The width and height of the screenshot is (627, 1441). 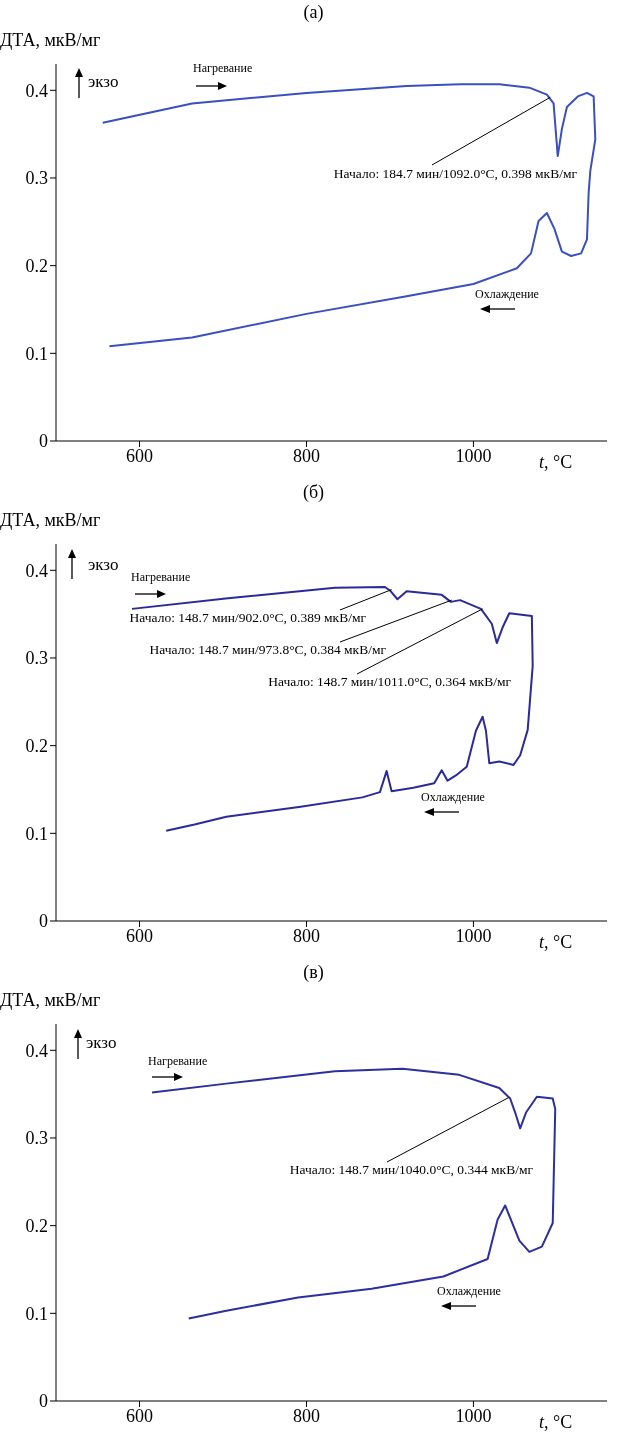 What do you see at coordinates (390, 681) in the screenshot?
I see `annotation: Начало: 148.7 мин/1011.0°C, 0.364 мкВ/мг` at bounding box center [390, 681].